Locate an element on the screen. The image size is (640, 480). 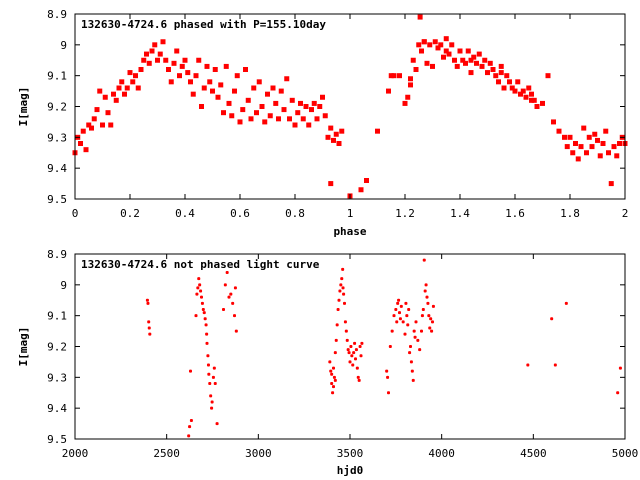
y-tick-label: 9.2 is located at coordinates (57, 107).